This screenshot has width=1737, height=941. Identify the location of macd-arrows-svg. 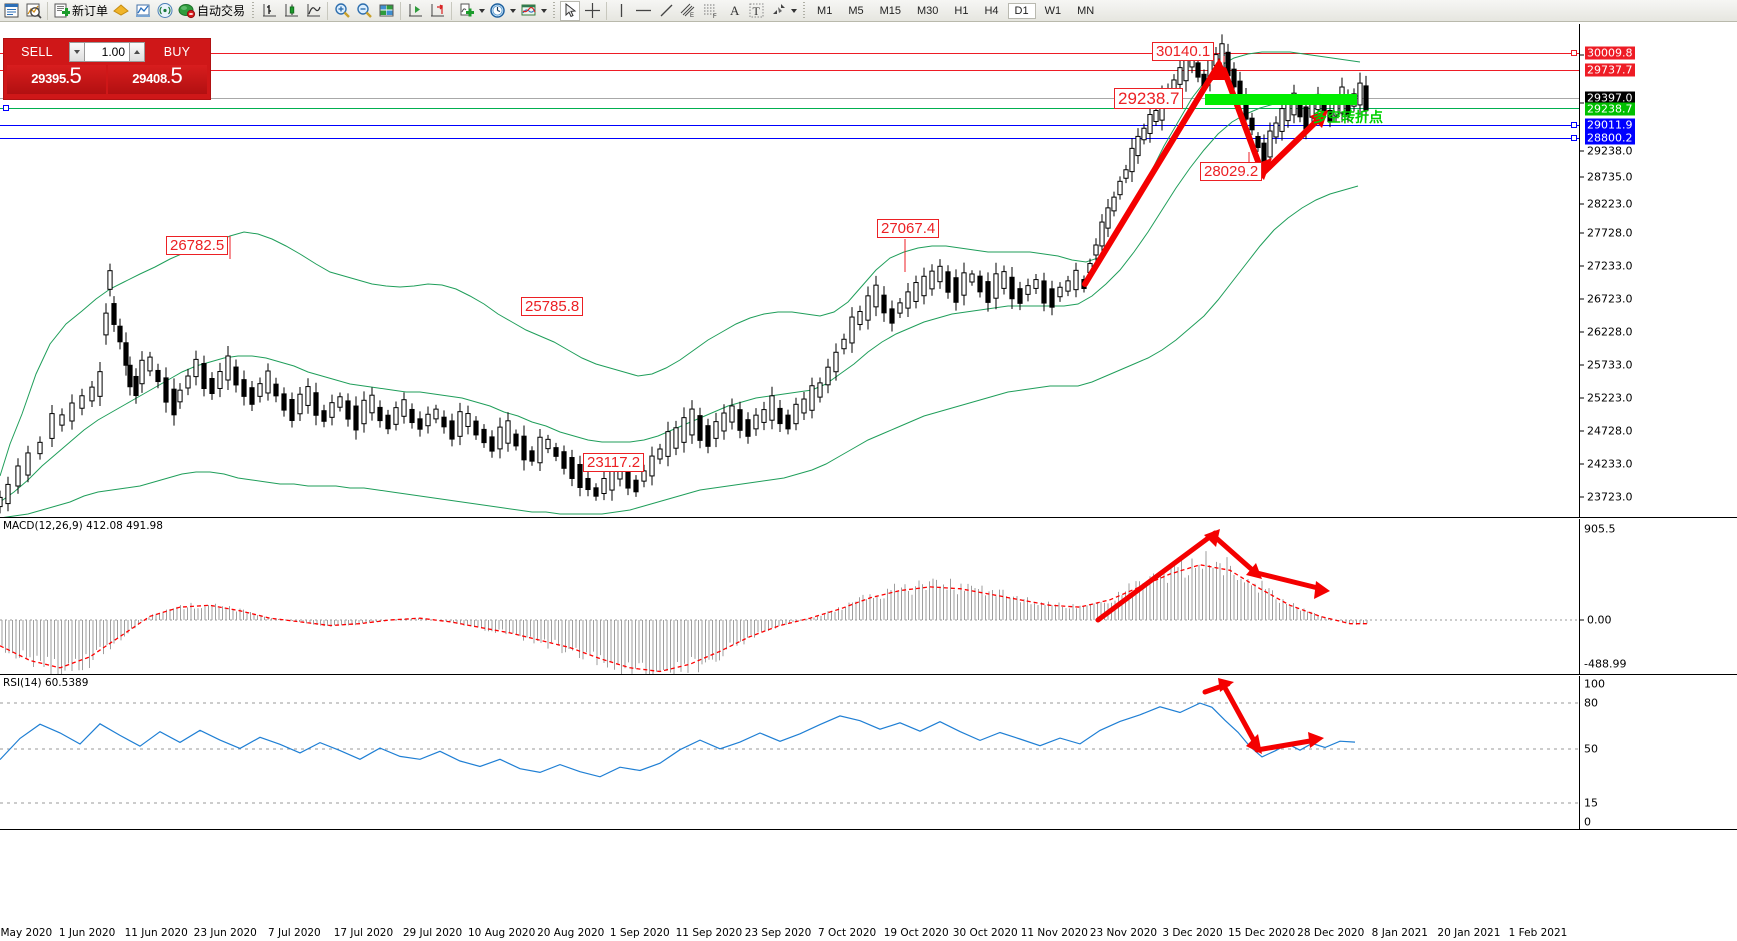
(1212, 576).